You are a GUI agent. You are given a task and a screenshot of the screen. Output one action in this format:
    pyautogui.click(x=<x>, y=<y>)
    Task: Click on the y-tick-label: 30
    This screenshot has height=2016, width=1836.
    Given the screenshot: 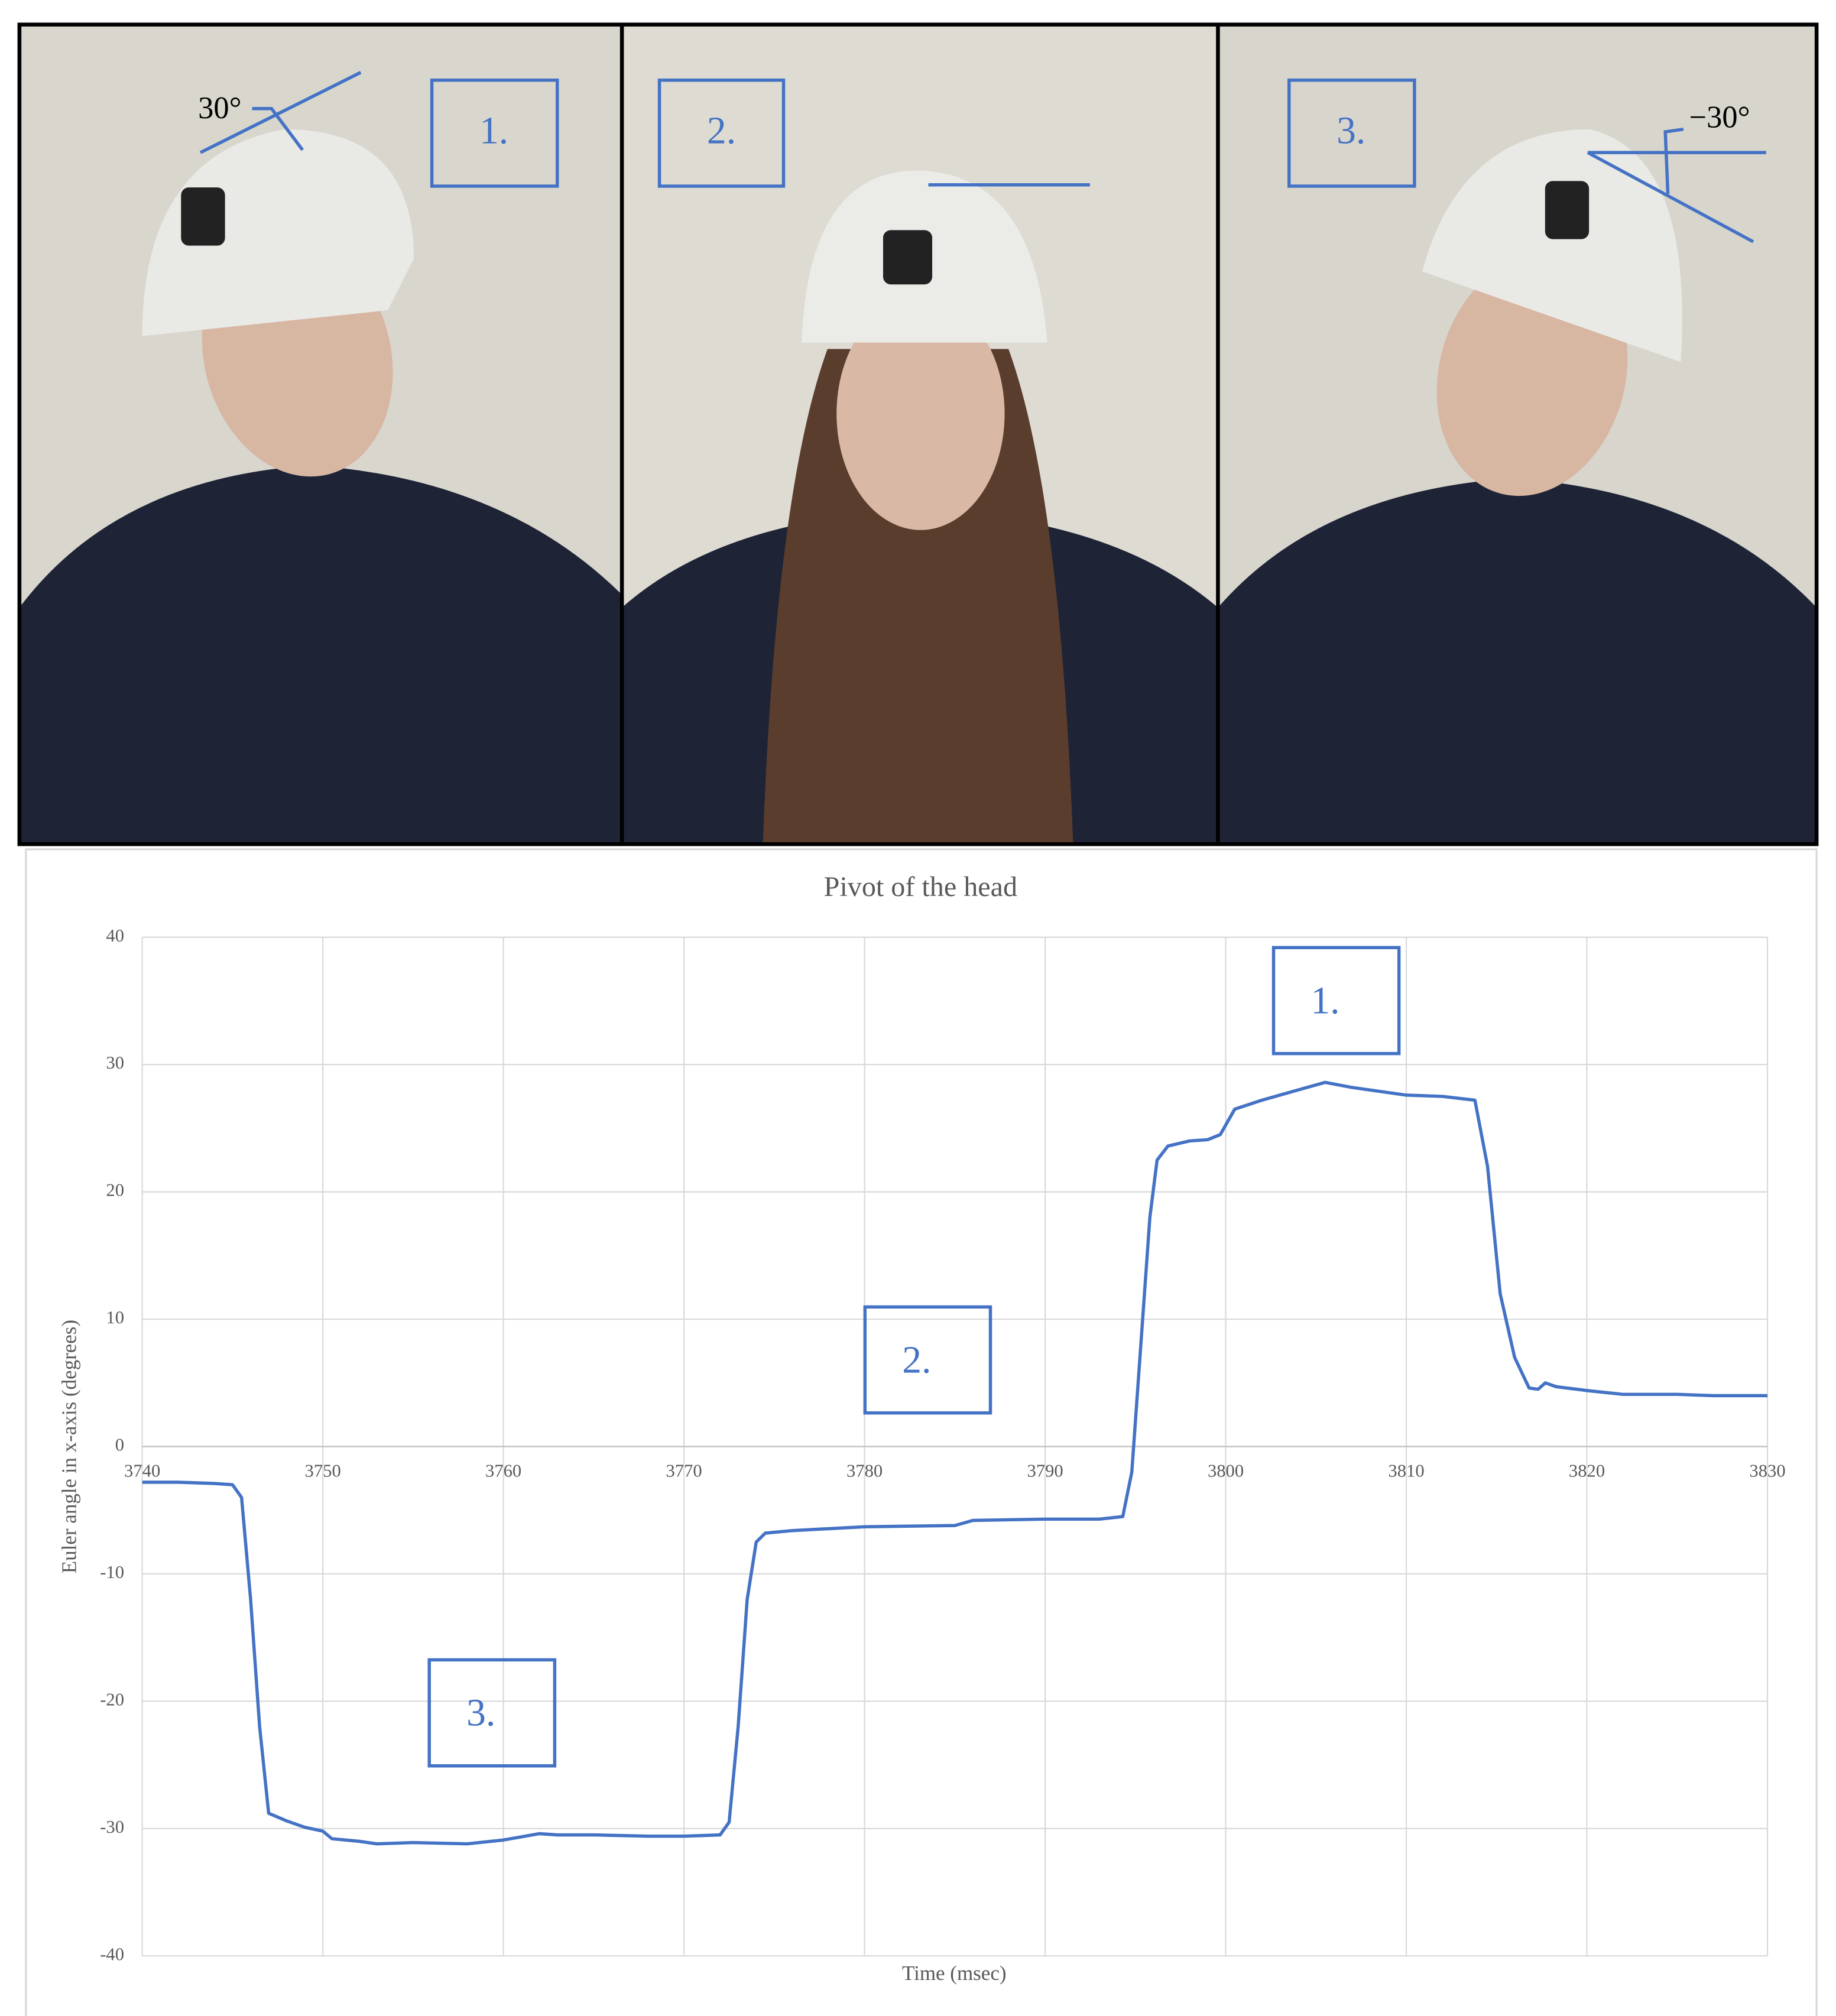 What is the action you would take?
    pyautogui.click(x=115, y=1063)
    